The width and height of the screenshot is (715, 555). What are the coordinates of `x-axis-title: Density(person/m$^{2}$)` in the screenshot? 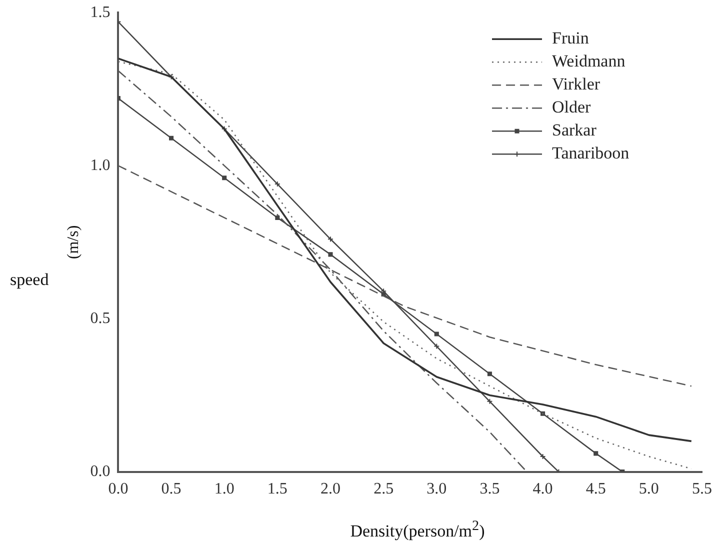 It's located at (417, 530).